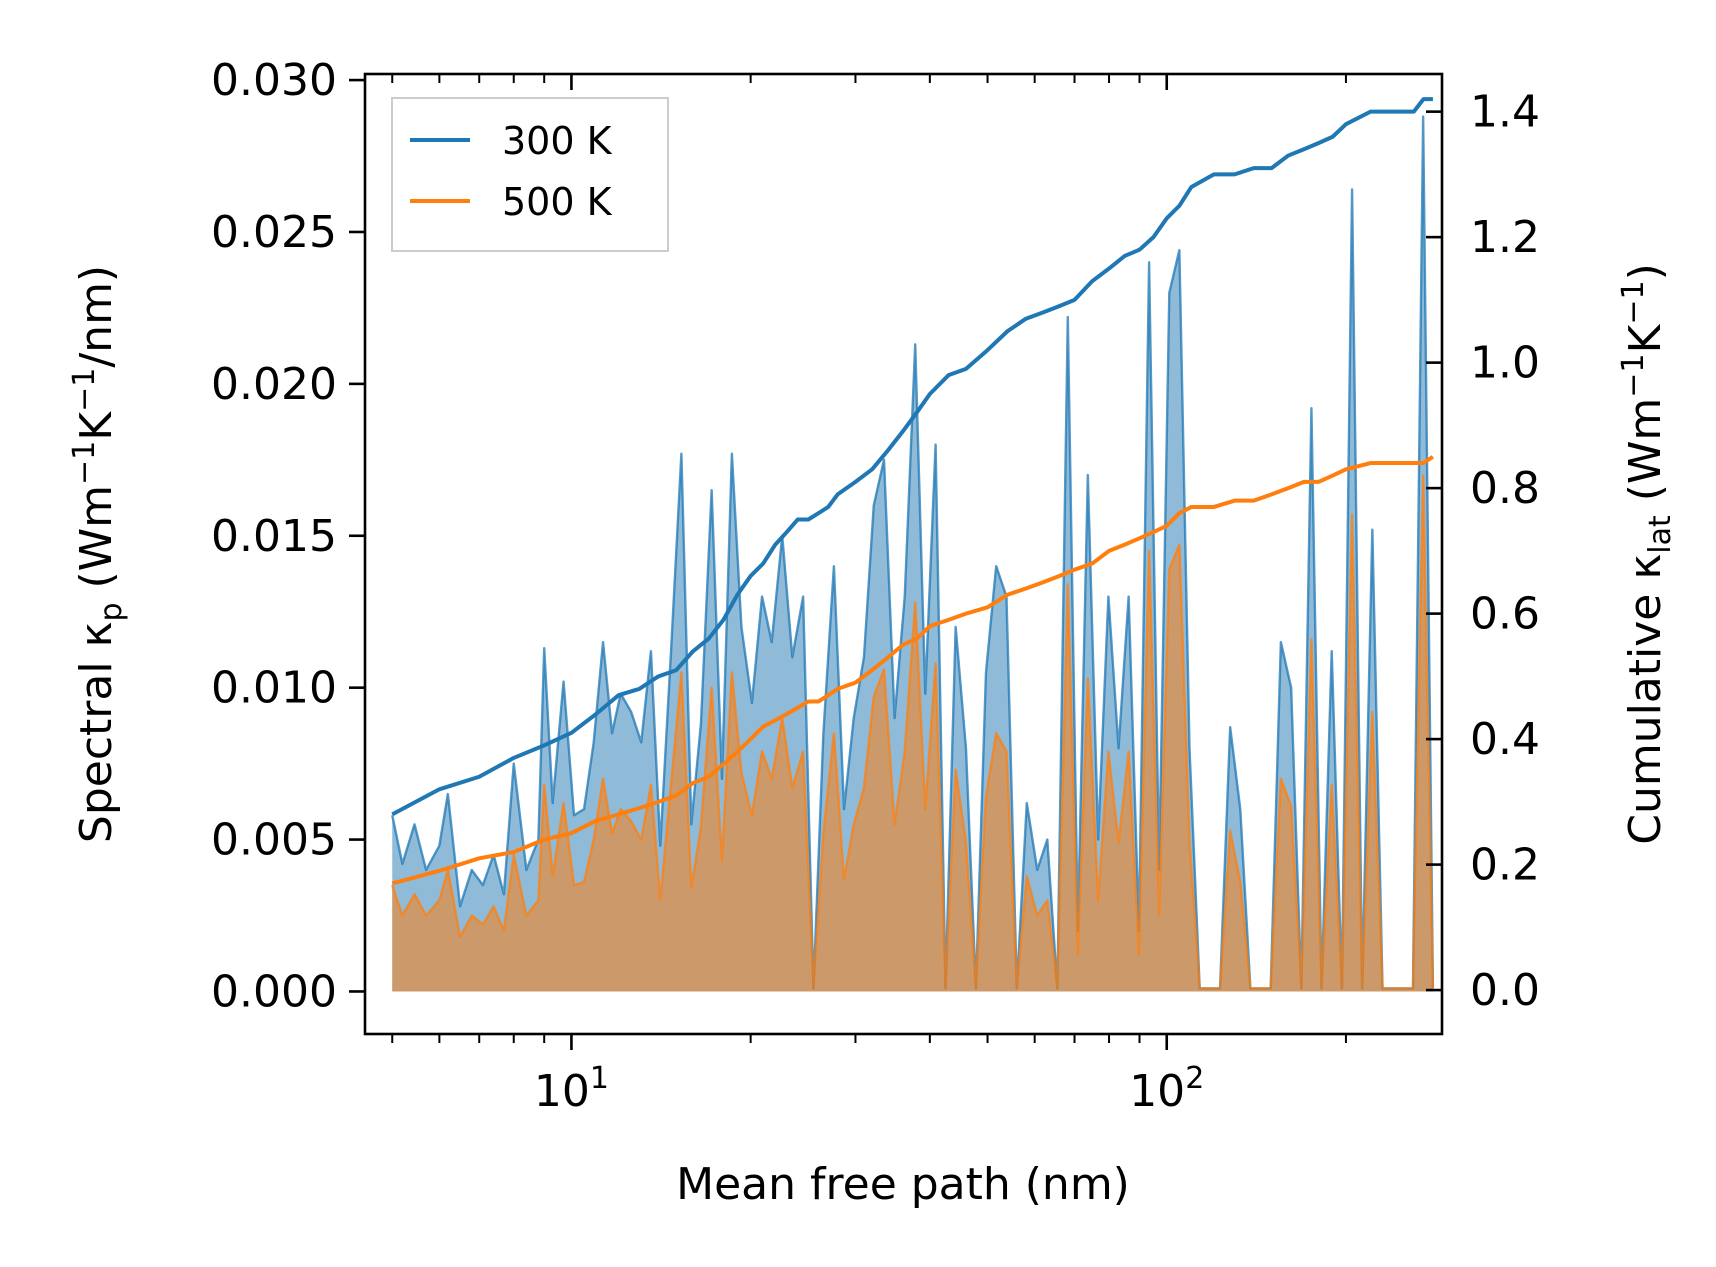  What do you see at coordinates (274, 232) in the screenshot?
I see `left-y-tick-label: 0.025` at bounding box center [274, 232].